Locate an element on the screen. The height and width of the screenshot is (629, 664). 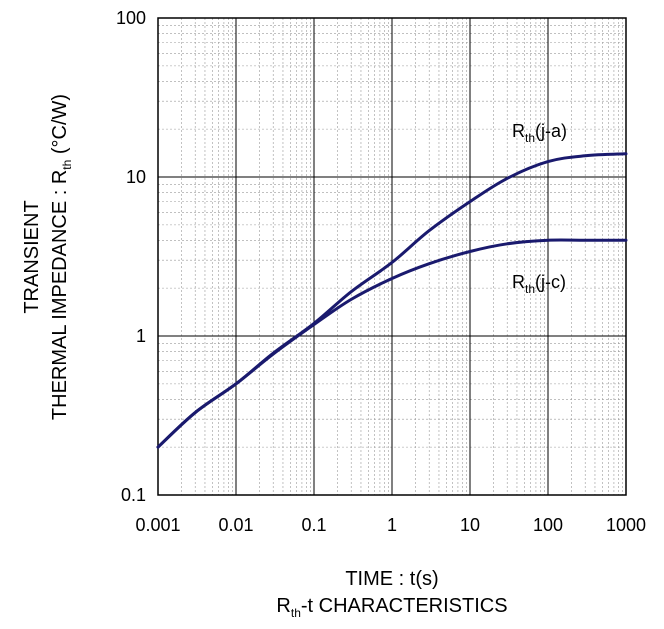
series-label-jc: Rth(j-c) is located at coordinates (539, 284).